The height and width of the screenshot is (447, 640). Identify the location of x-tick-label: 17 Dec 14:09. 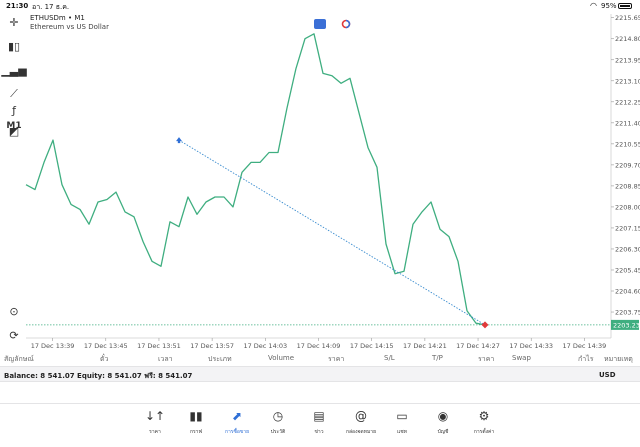
(319, 346).